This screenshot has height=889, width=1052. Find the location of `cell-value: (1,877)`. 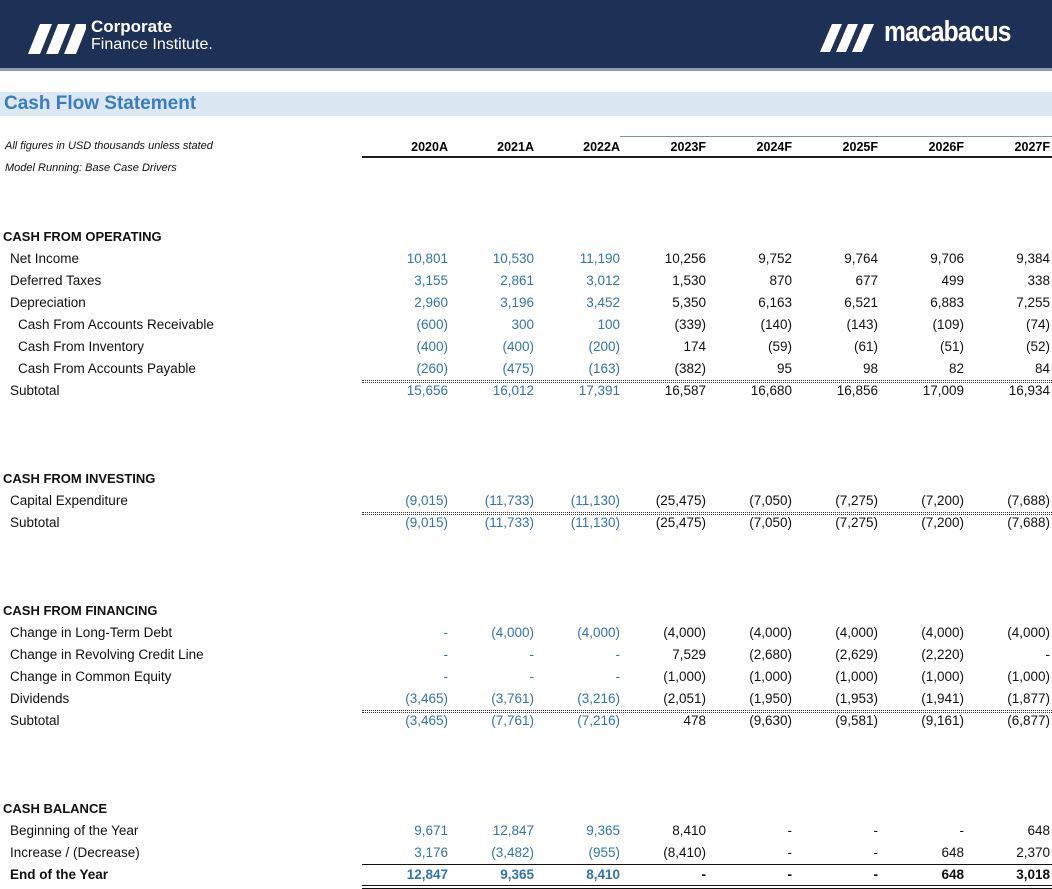

cell-value: (1,877) is located at coordinates (1028, 698).